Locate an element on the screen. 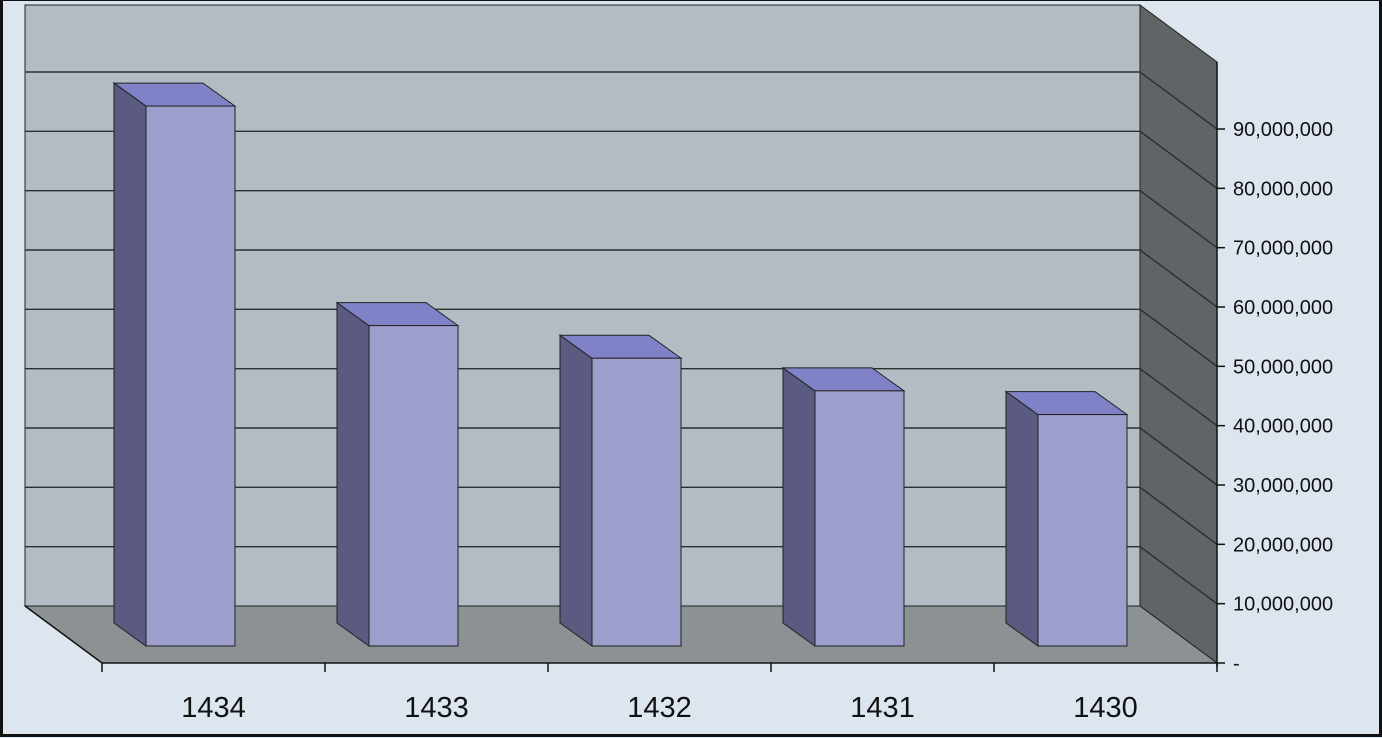 The height and width of the screenshot is (738, 1382). x-axis-category-labels: 1434 1433 1432 1431 1430 is located at coordinates (659, 708).